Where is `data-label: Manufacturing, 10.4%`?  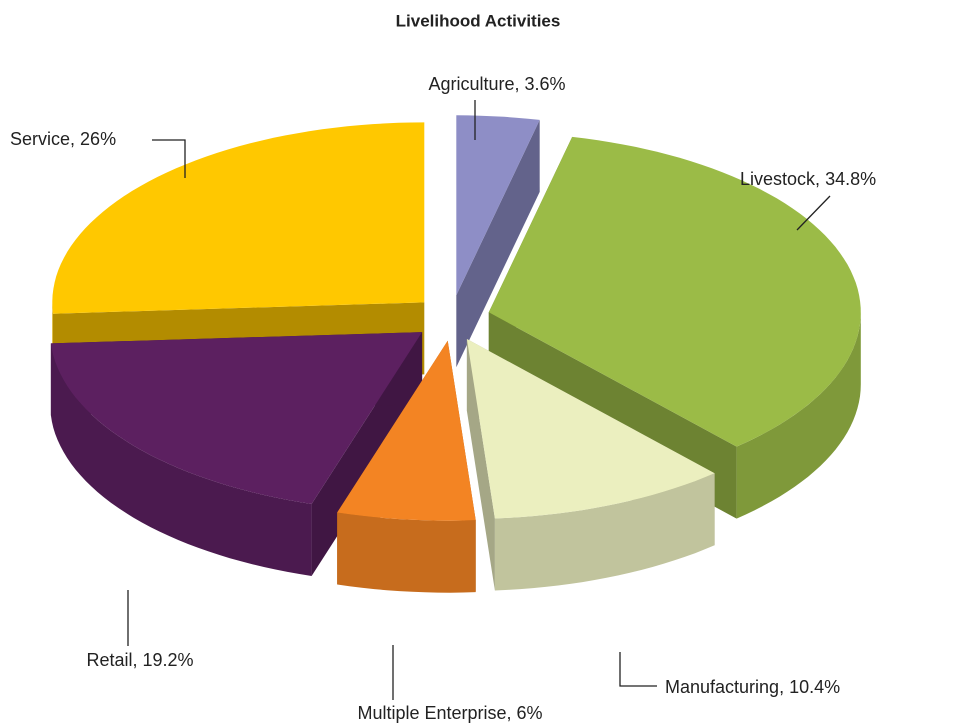 data-label: Manufacturing, 10.4% is located at coordinates (752, 687).